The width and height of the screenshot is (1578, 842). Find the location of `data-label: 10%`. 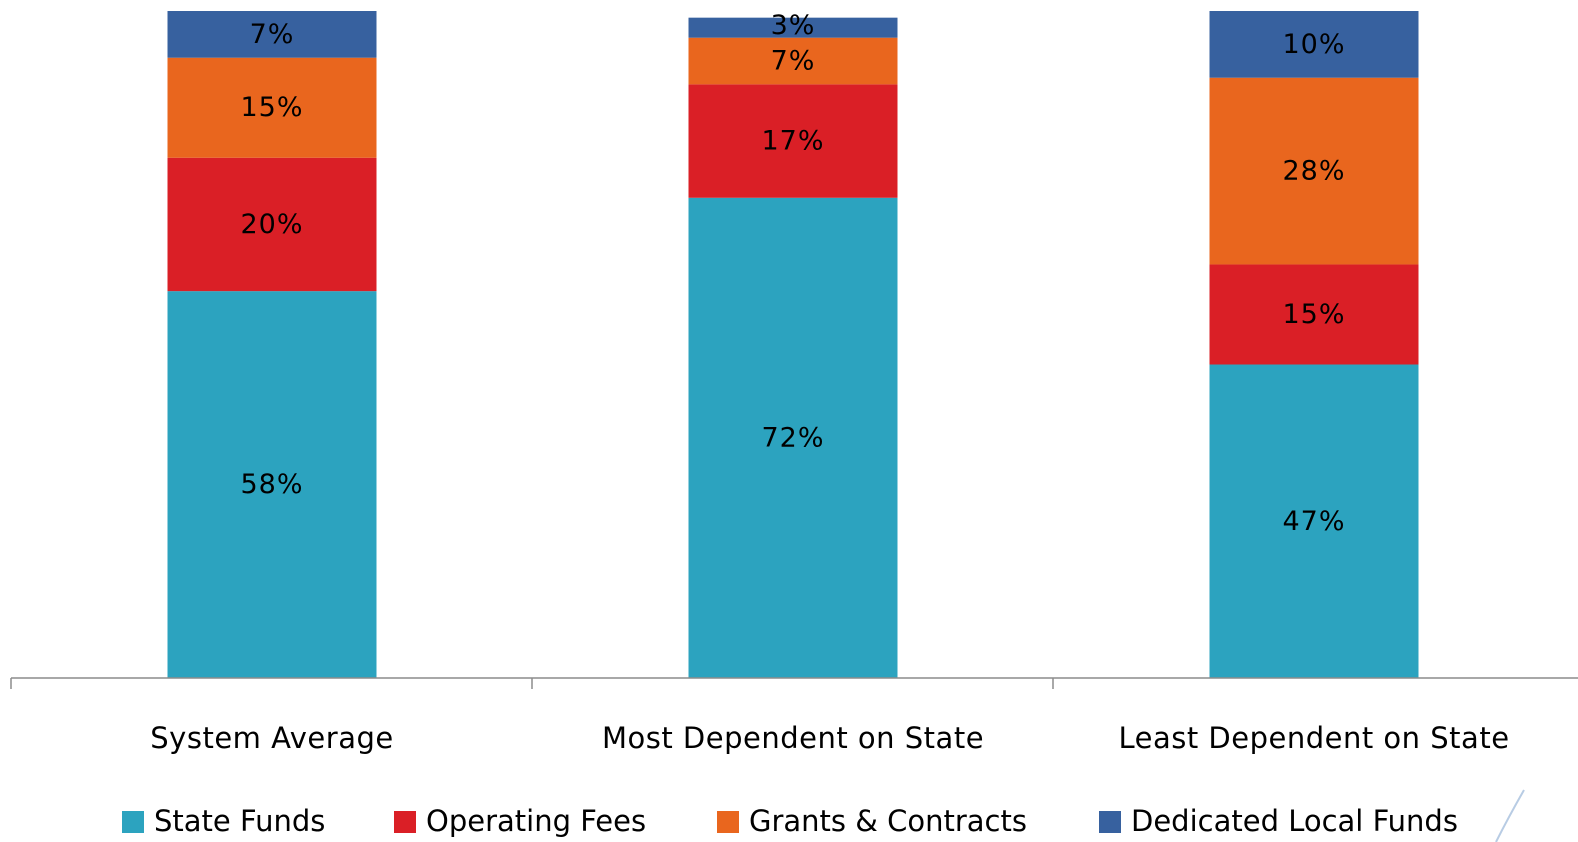

data-label: 10% is located at coordinates (1313, 44).